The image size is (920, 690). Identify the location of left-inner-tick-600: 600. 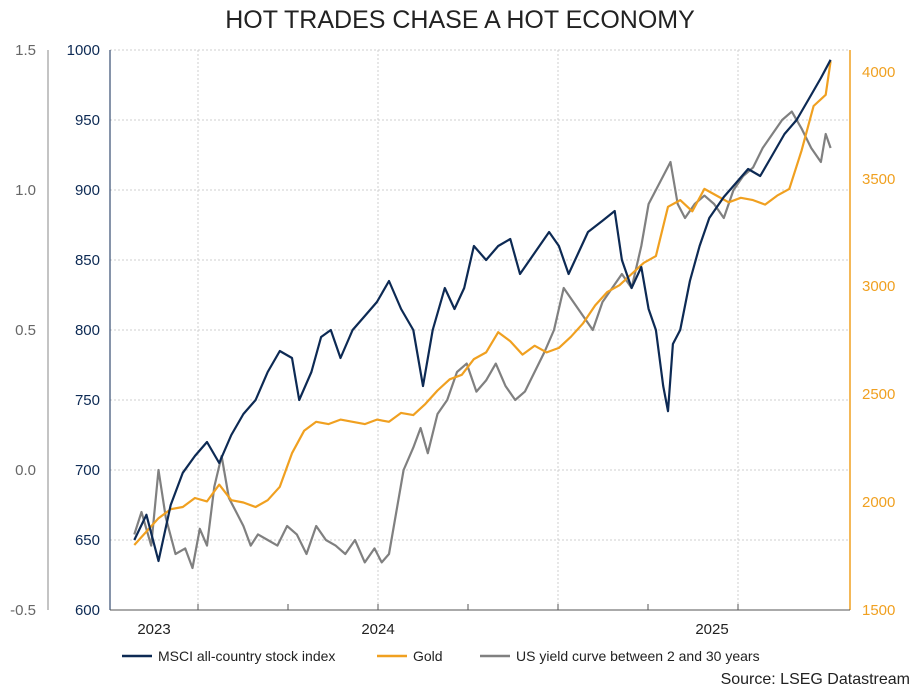
(87, 610).